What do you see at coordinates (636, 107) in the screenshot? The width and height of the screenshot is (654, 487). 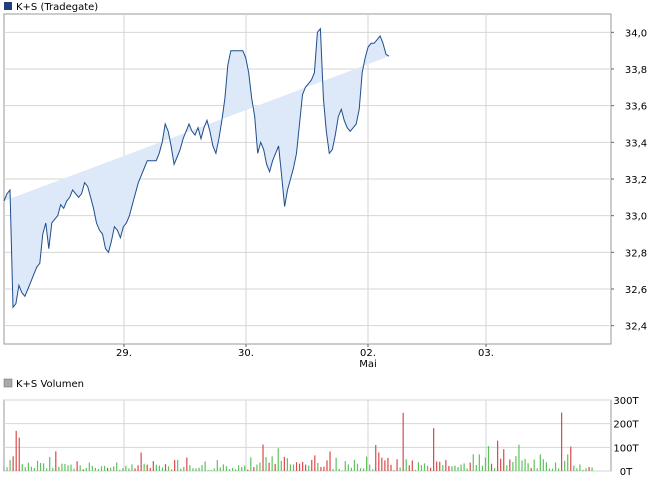 I see `price-y-tick-label: 33,6` at bounding box center [636, 107].